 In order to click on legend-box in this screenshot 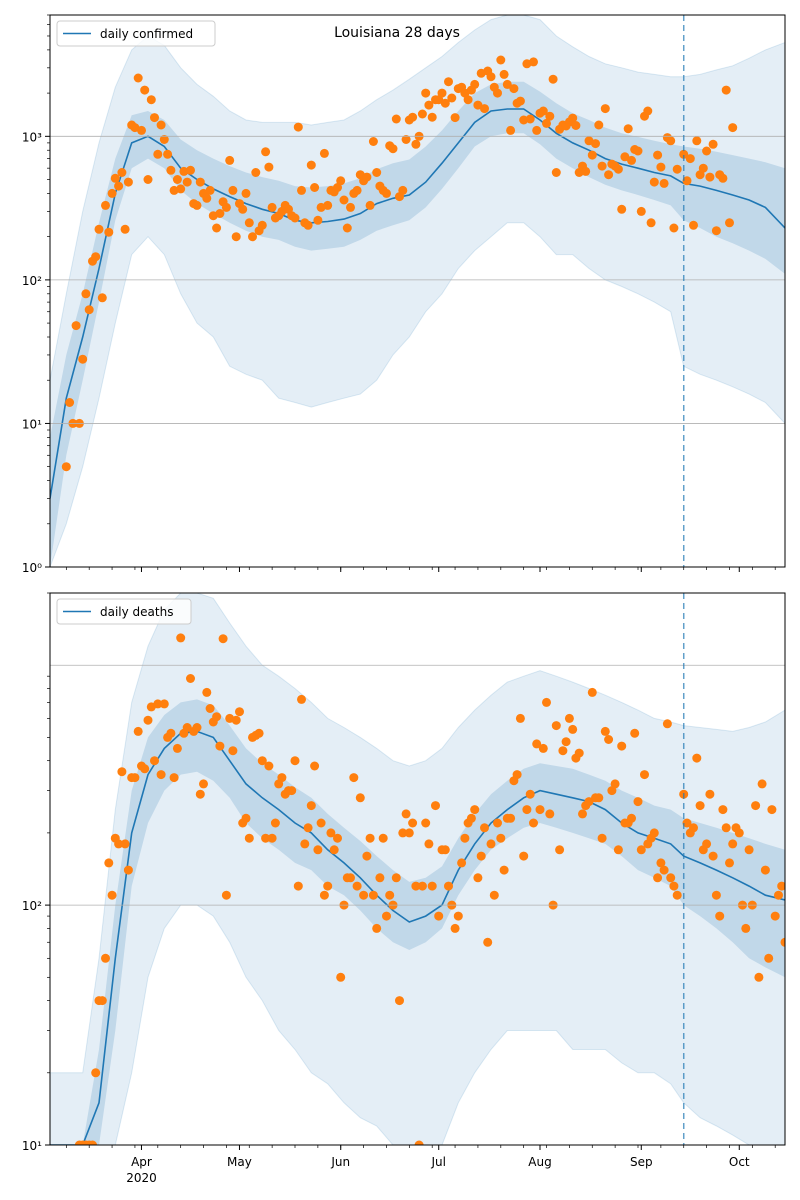, I will do `click(124, 611)`.